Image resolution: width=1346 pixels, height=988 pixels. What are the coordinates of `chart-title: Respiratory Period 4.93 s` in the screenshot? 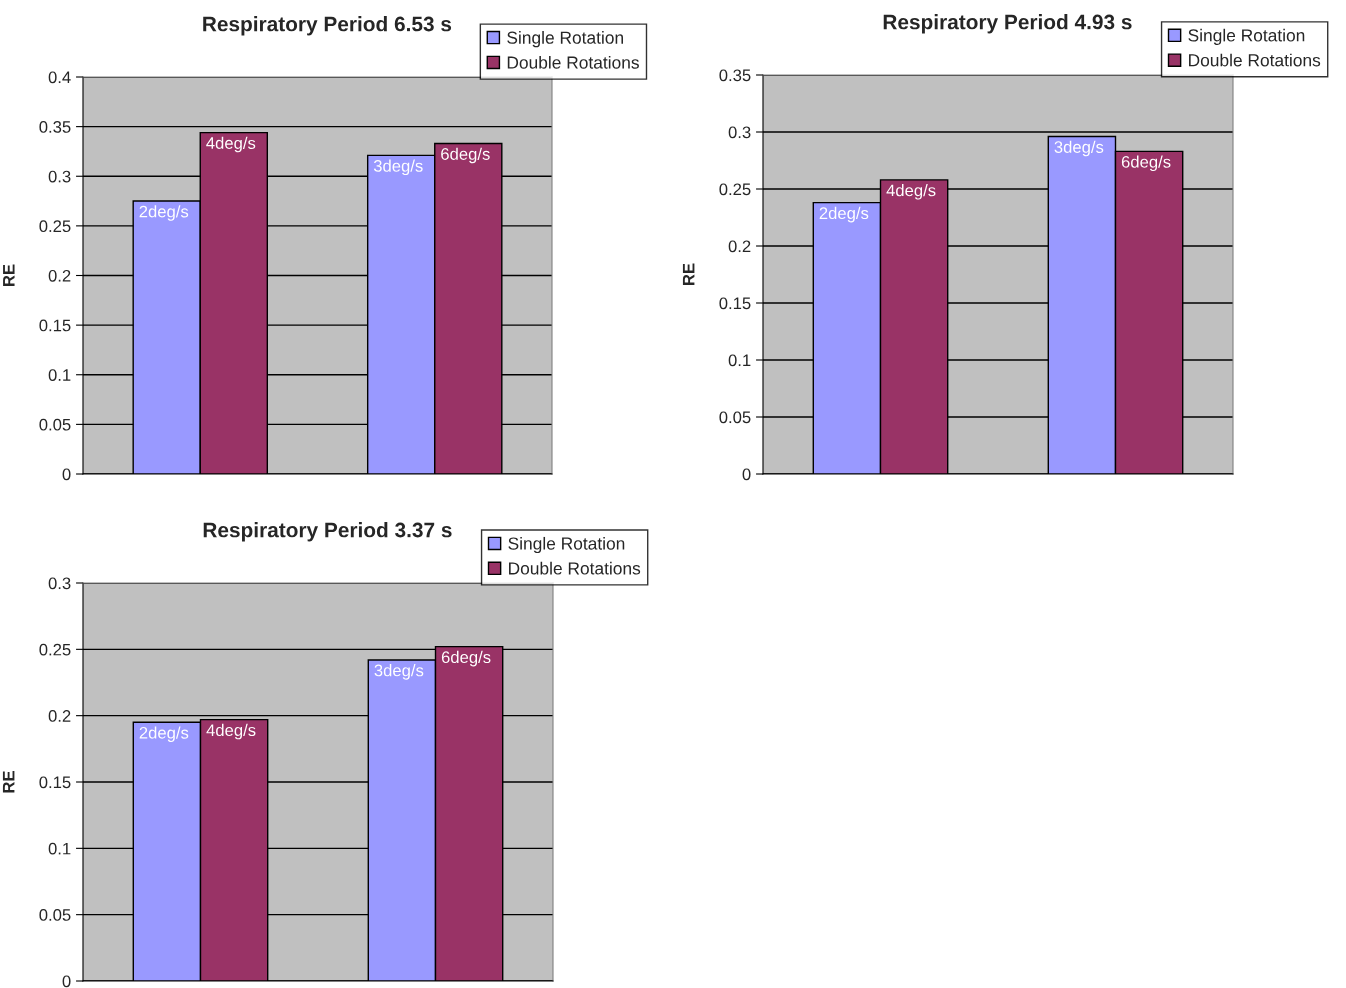 It's located at (1007, 24).